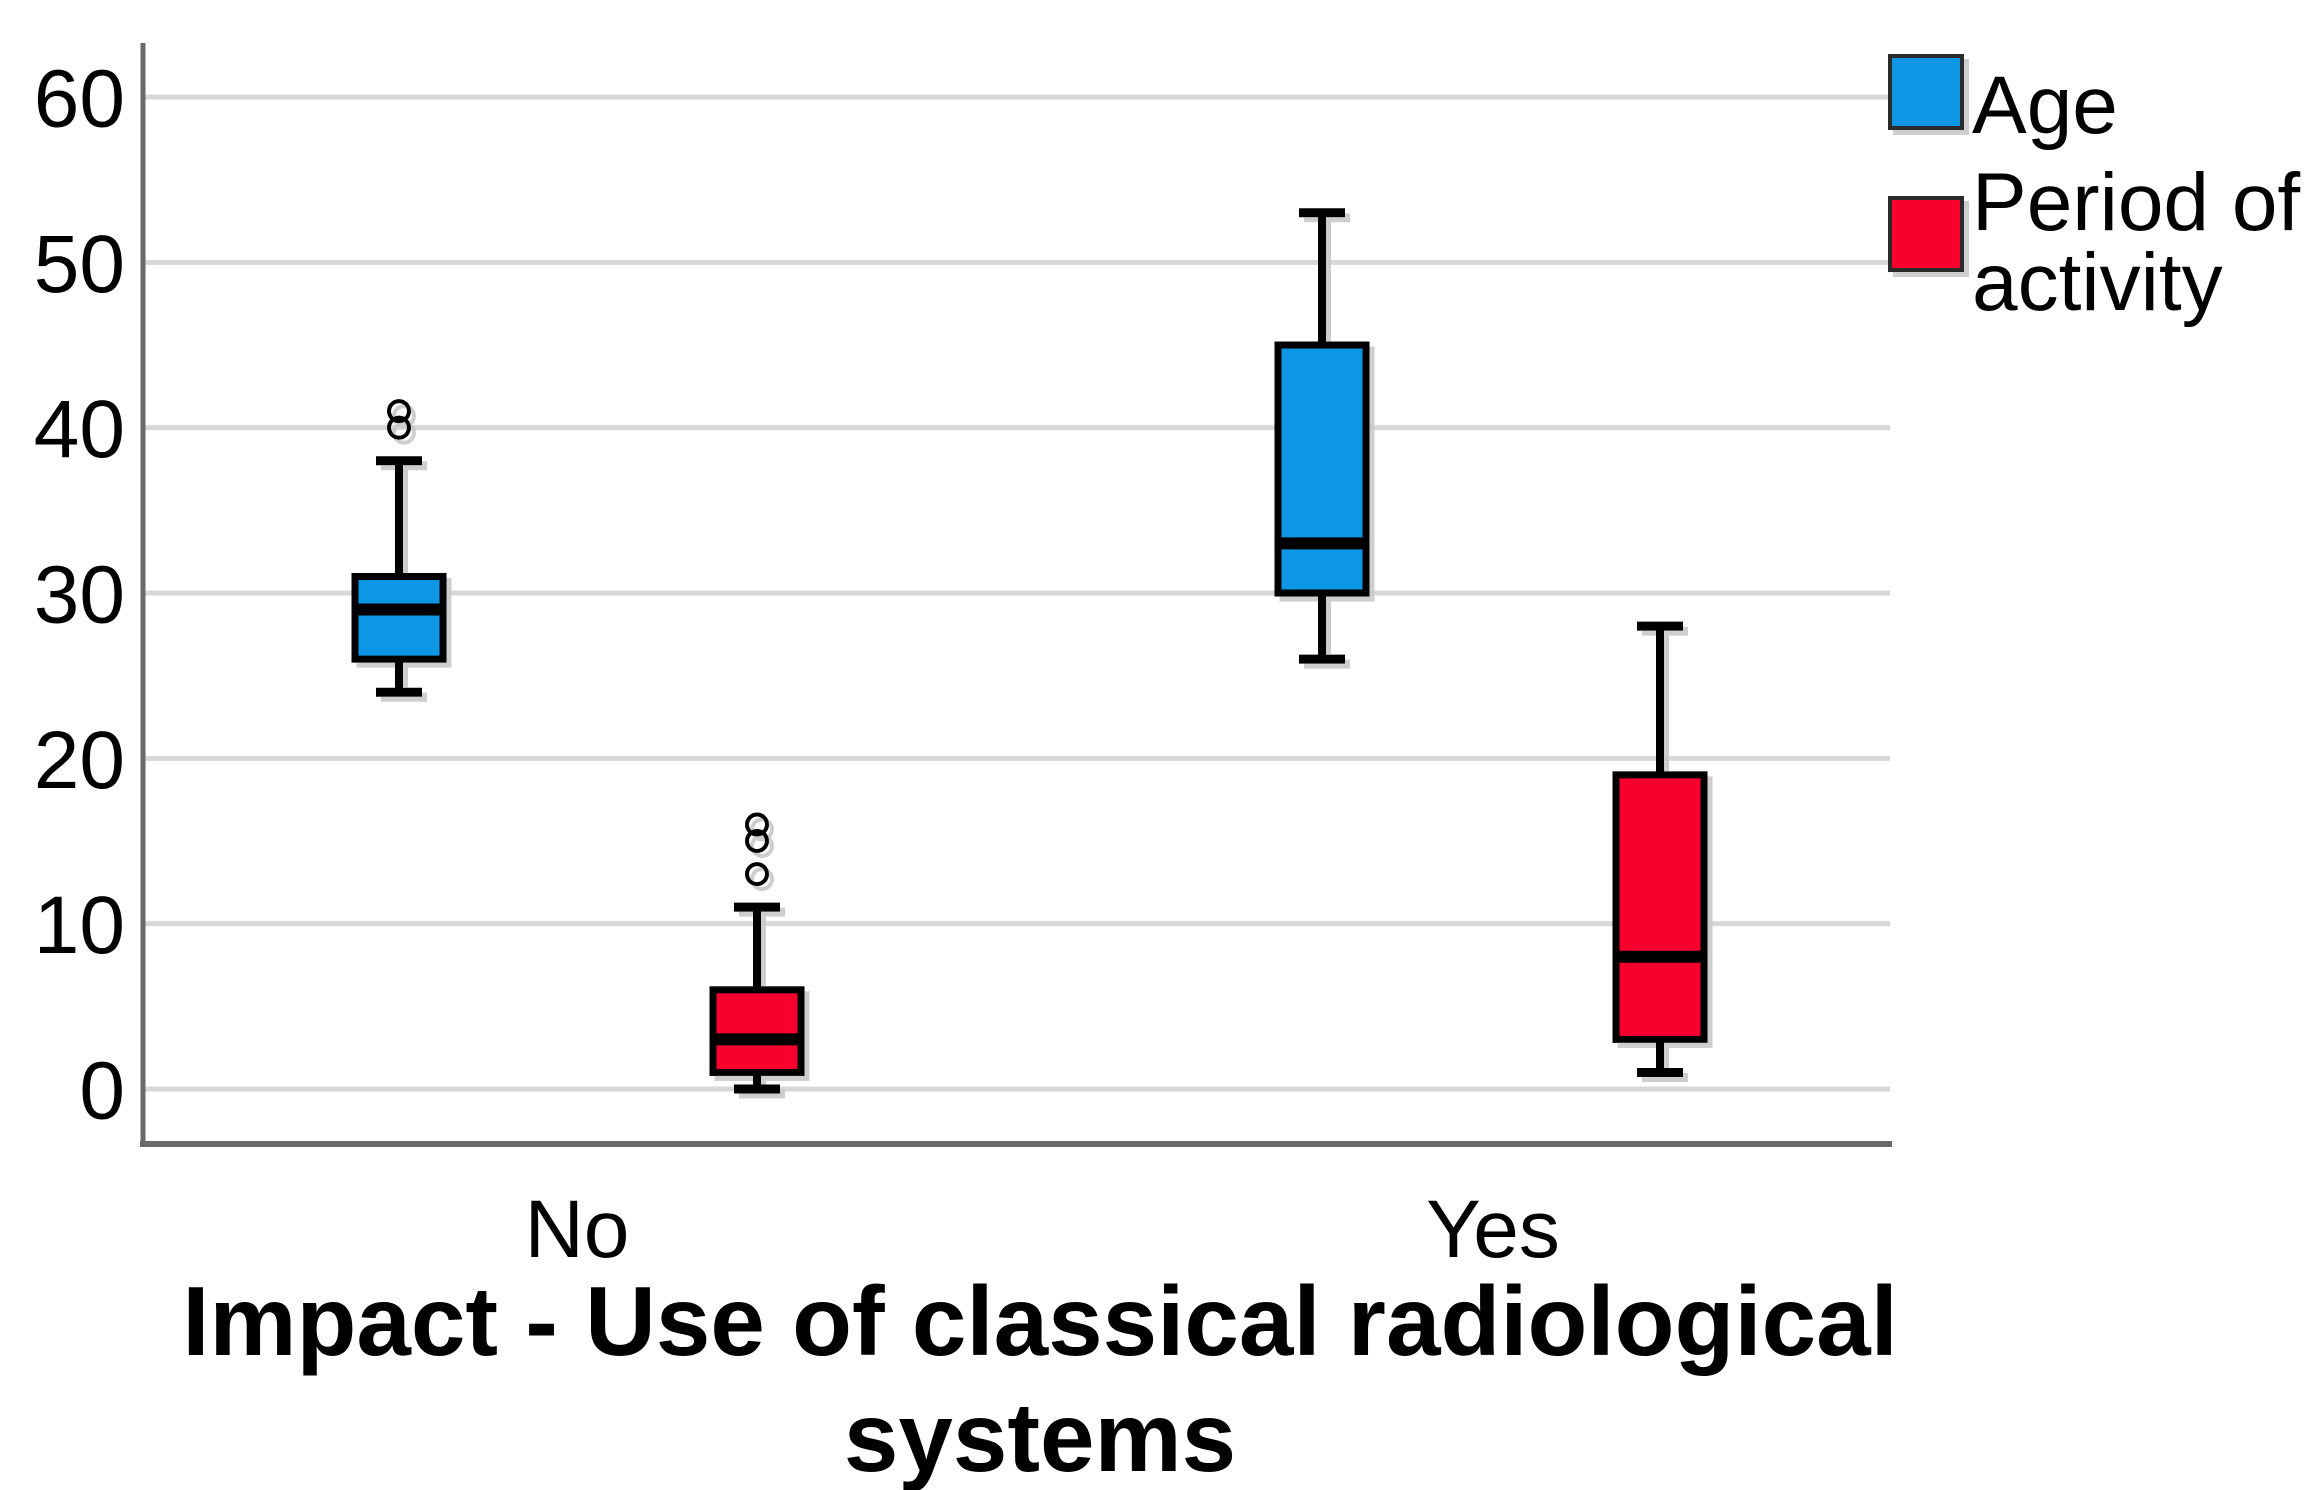 The image size is (2309, 1490). I want to click on x-tick-labels: No Yes, so click(1042, 1229).